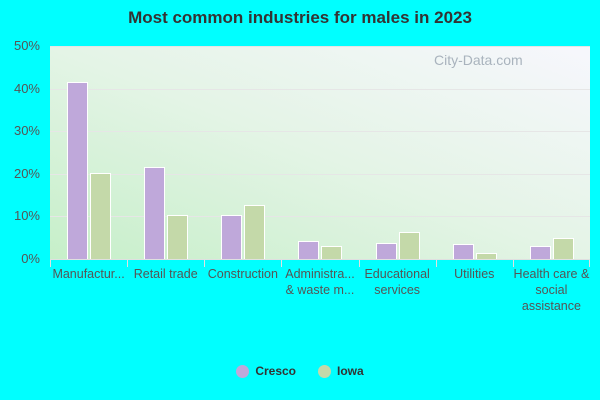 This screenshot has height=400, width=600. What do you see at coordinates (26, 216) in the screenshot?
I see `y-tick-label: 10%` at bounding box center [26, 216].